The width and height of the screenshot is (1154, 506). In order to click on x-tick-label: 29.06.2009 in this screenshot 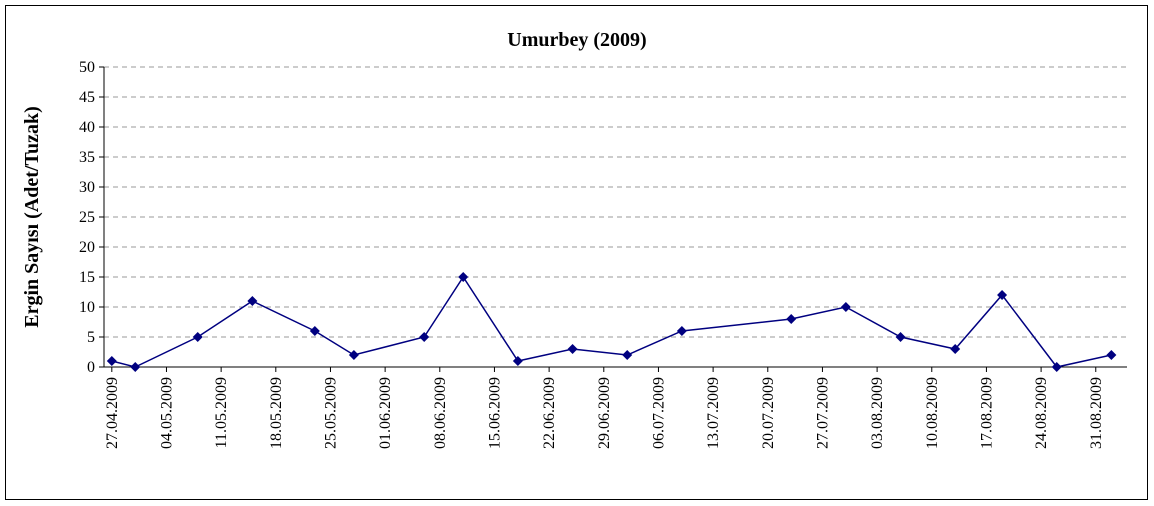, I will do `click(604, 413)`.